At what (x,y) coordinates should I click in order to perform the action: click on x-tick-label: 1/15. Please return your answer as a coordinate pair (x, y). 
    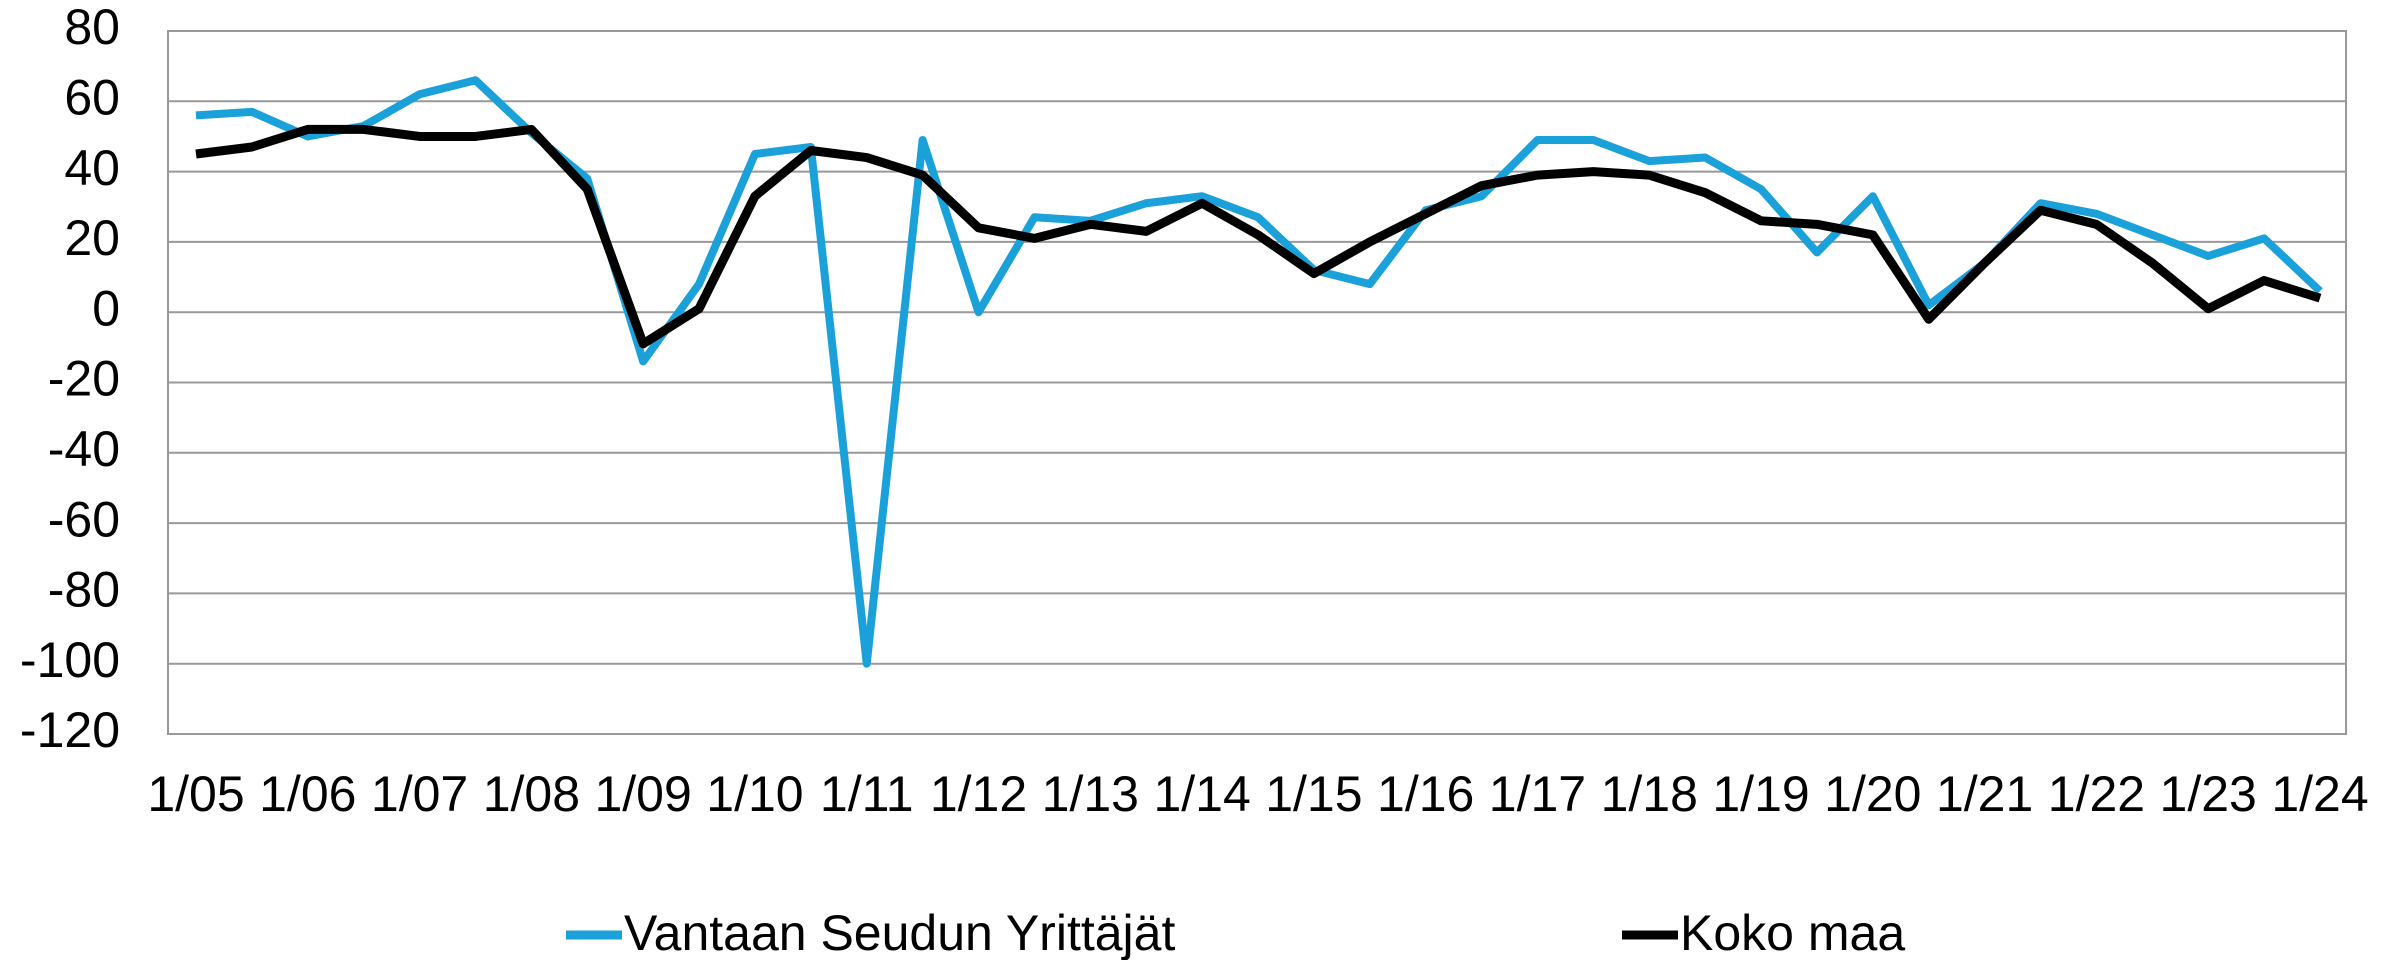
    Looking at the image, I should click on (1313, 794).